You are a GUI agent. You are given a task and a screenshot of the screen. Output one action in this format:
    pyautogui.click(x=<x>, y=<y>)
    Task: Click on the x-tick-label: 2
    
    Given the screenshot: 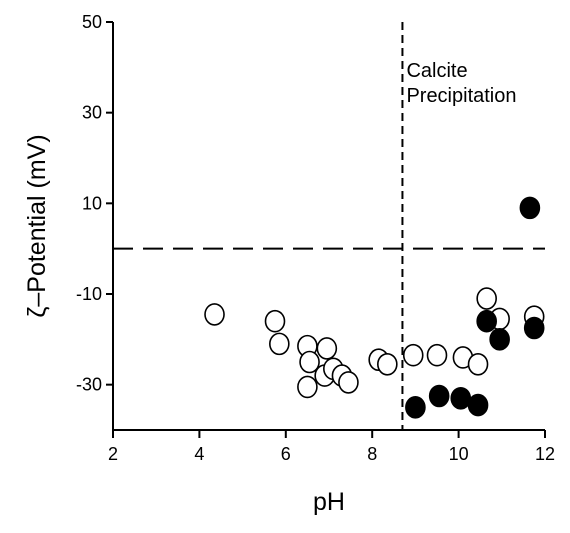 What is the action you would take?
    pyautogui.click(x=113, y=454)
    